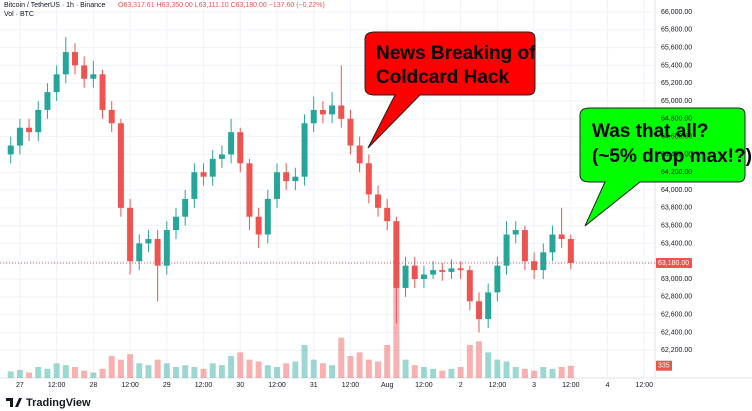 The image size is (752, 411). I want to click on y-tick-label: 62,600.00, so click(676, 314).